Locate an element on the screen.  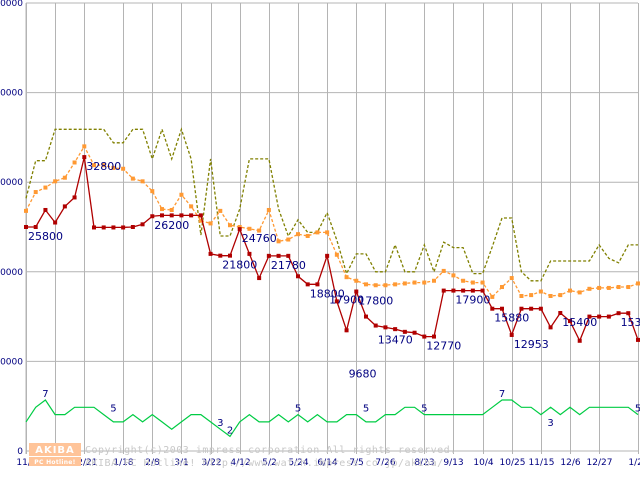
x-axis-tick-label: 11/9 is located at coordinates (26, 463).